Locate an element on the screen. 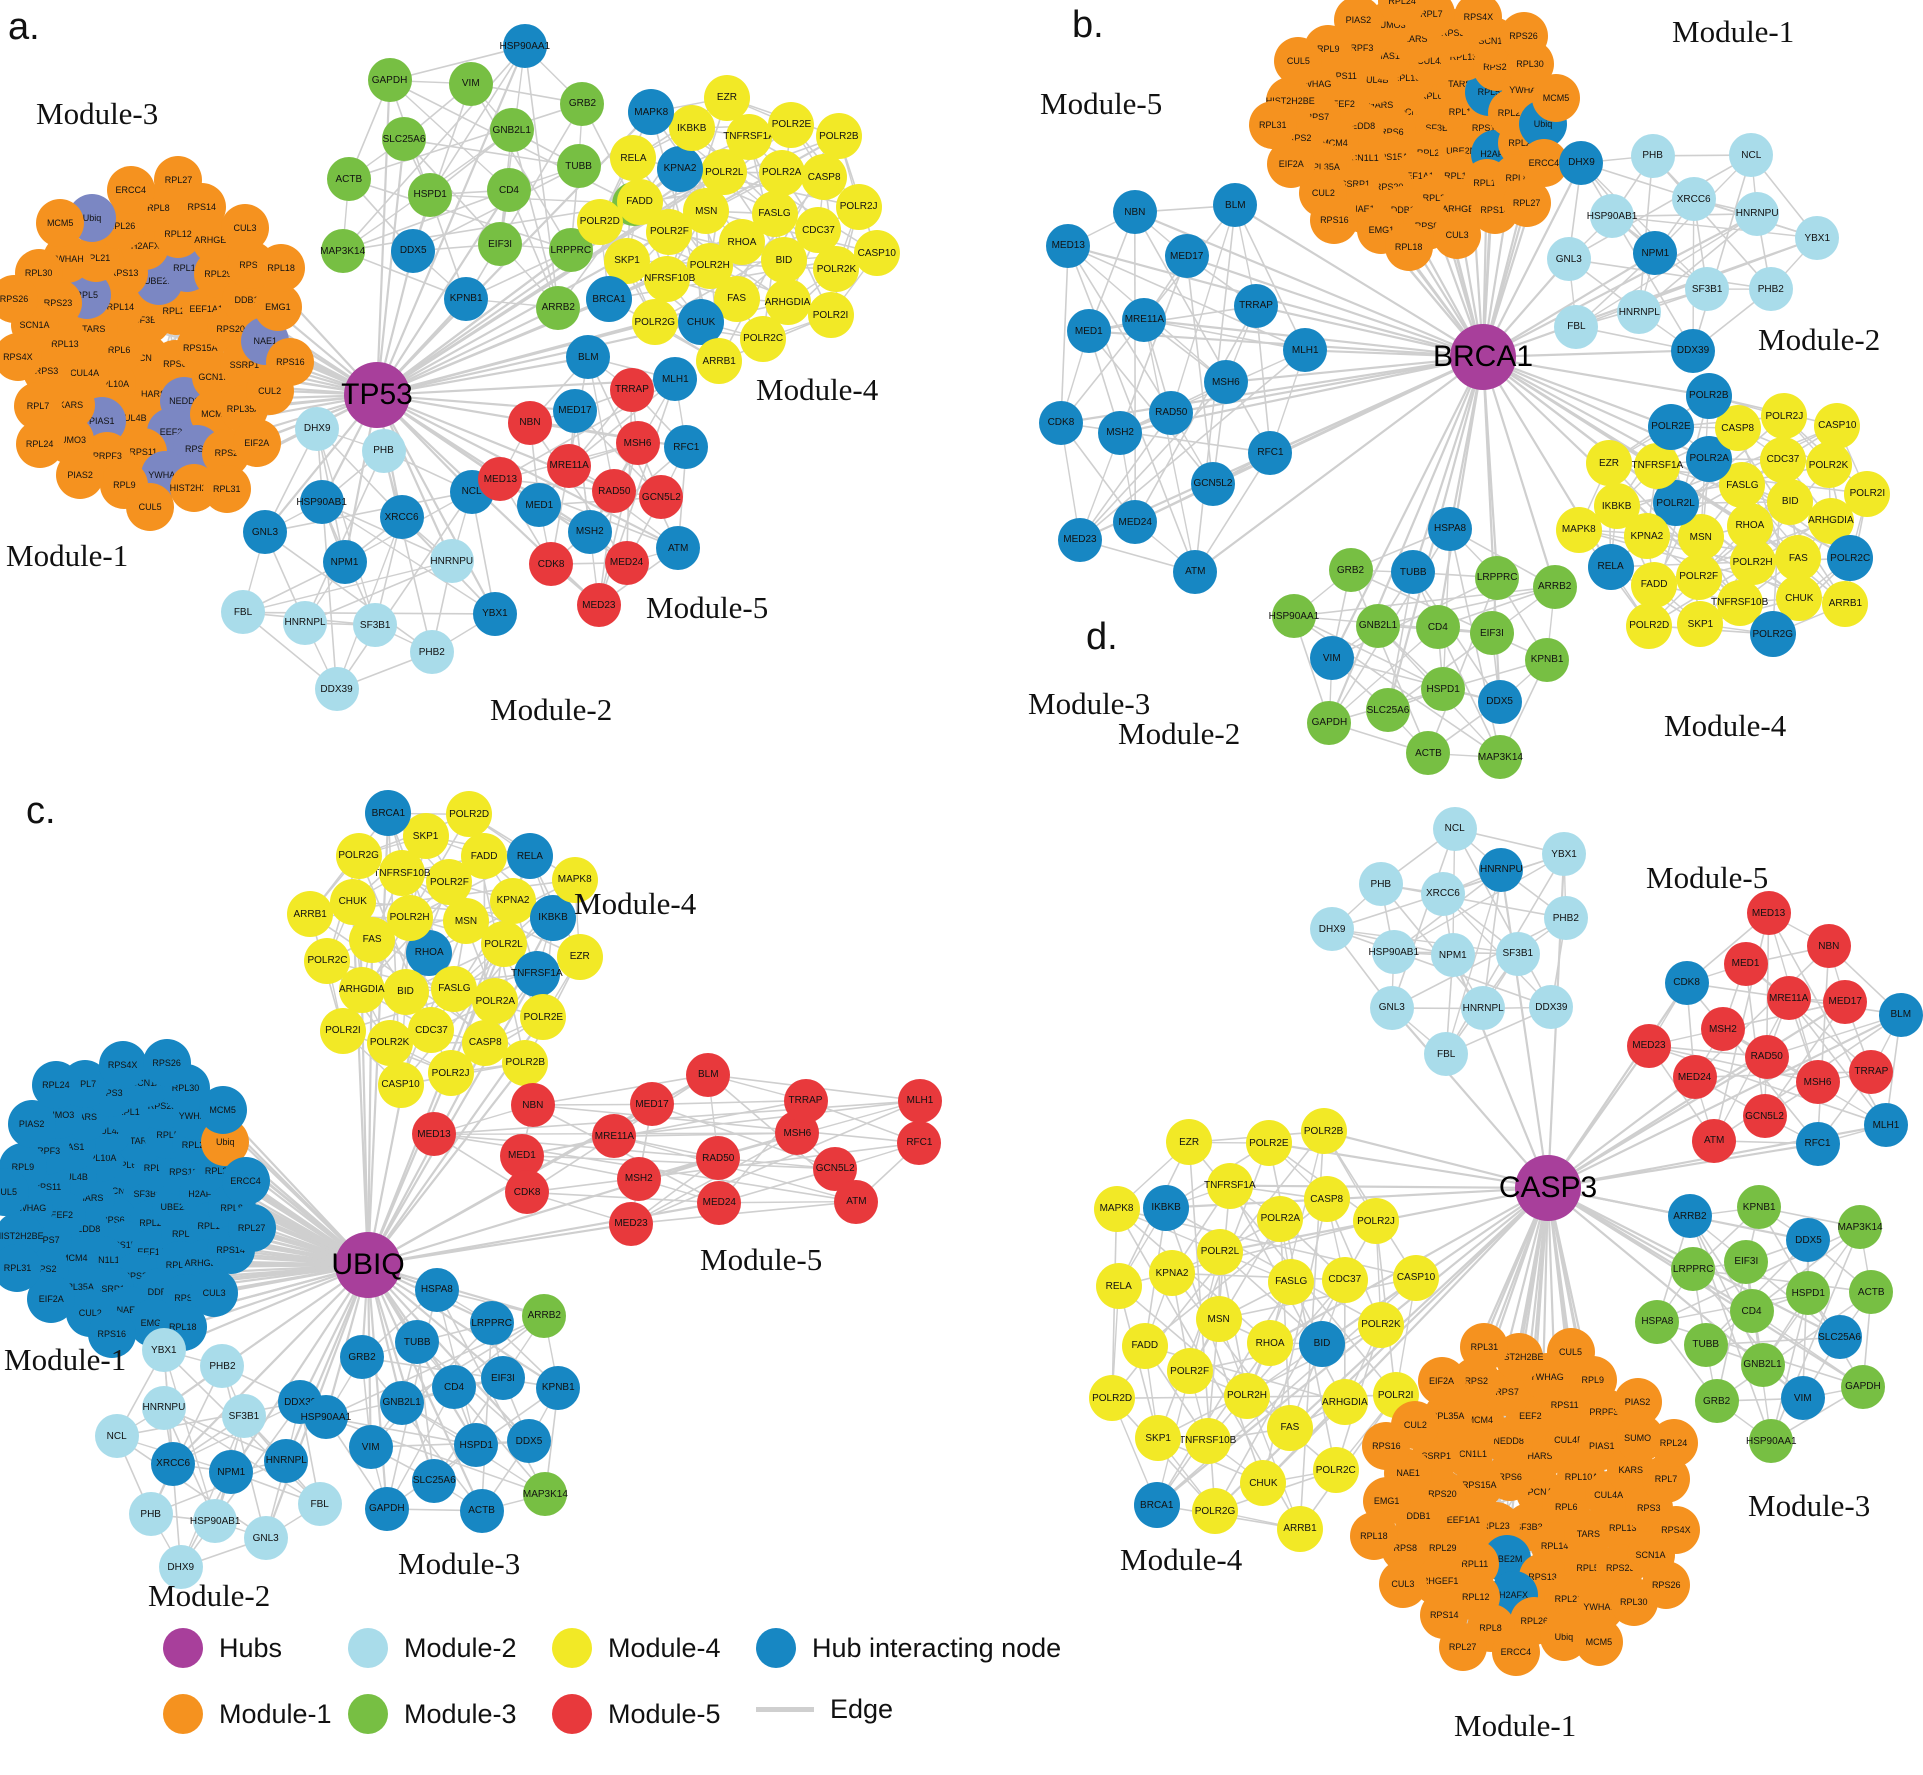 Image resolution: width=1923 pixels, height=1775 pixels. gene-label: GAPDH is located at coordinates (389, 80).